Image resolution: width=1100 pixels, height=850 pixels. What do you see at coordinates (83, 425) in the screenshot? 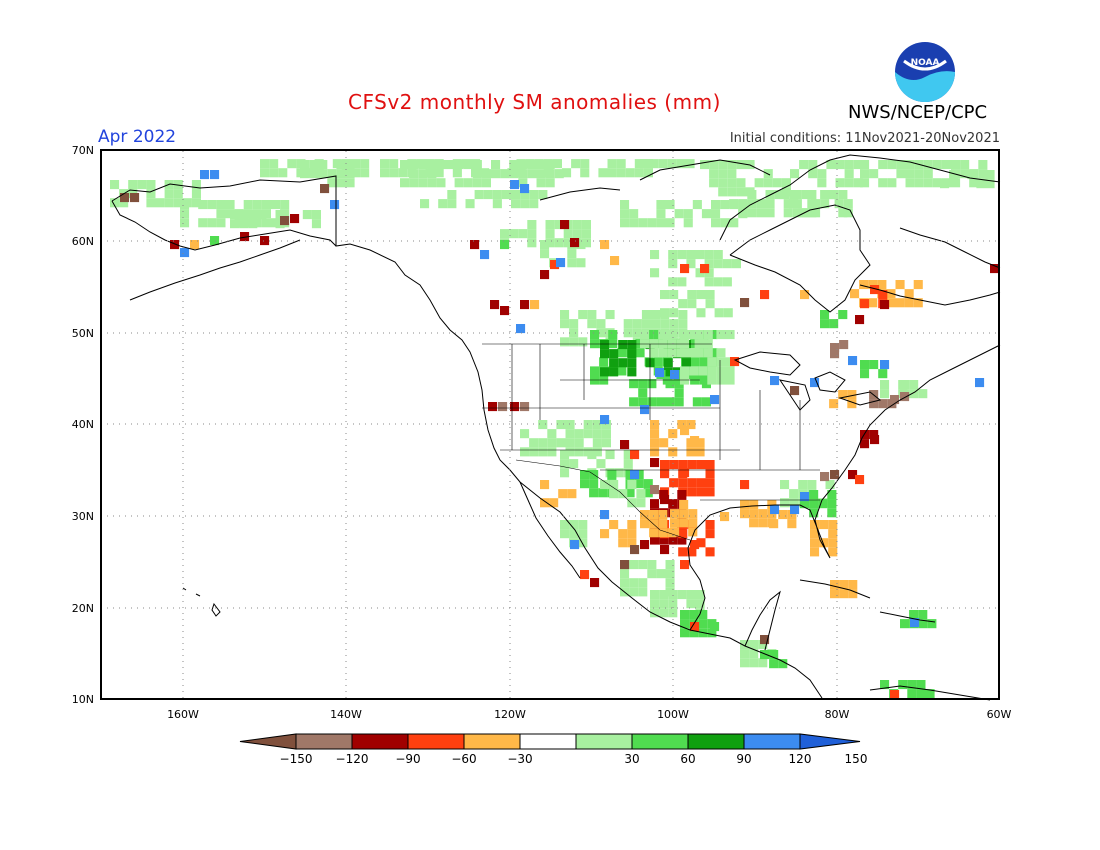
I see `latitude-labels: 70N 60N 50N 40N 30N 20N 10N` at bounding box center [83, 425].